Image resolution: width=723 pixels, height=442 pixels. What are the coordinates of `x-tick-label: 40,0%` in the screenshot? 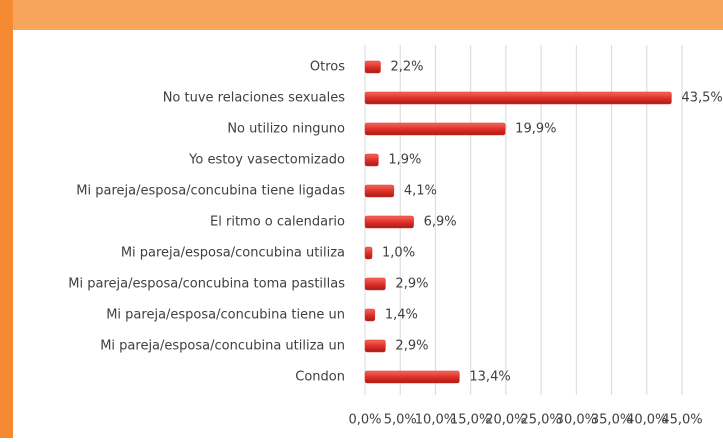 It's located at (646, 420).